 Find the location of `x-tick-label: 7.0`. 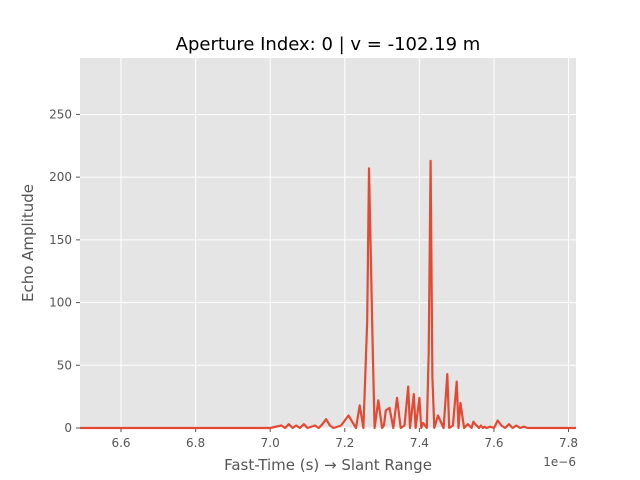

x-tick-label: 7.0 is located at coordinates (270, 443).